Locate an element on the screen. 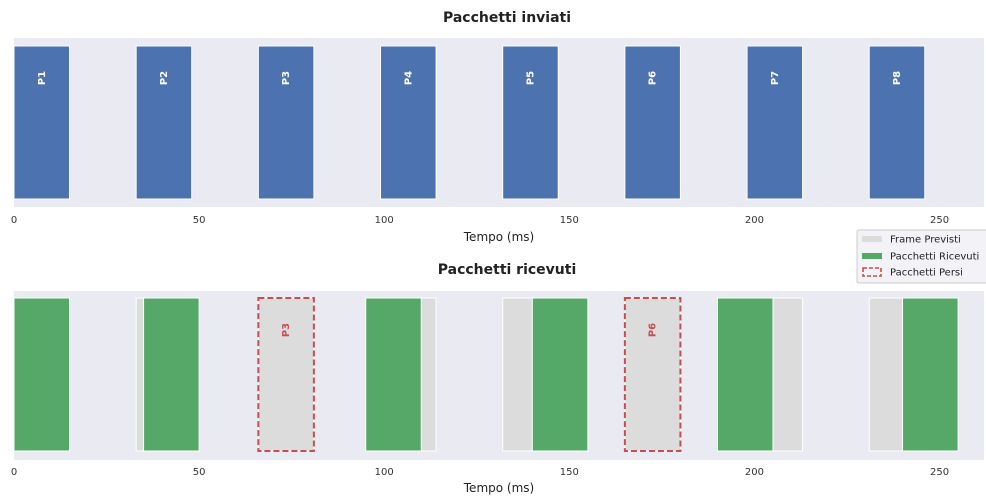 This screenshot has width=986, height=502. legend-box is located at coordinates (921, 256).